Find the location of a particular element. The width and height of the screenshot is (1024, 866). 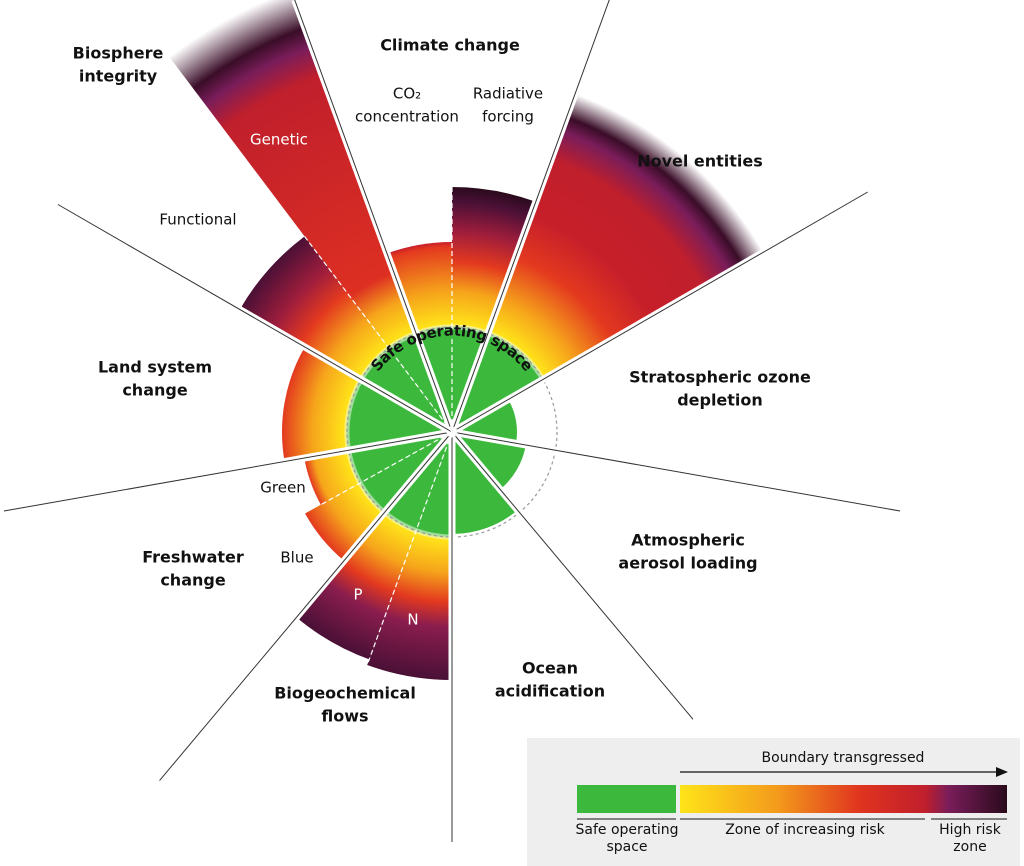

sub-label: Genetic is located at coordinates (279, 140).